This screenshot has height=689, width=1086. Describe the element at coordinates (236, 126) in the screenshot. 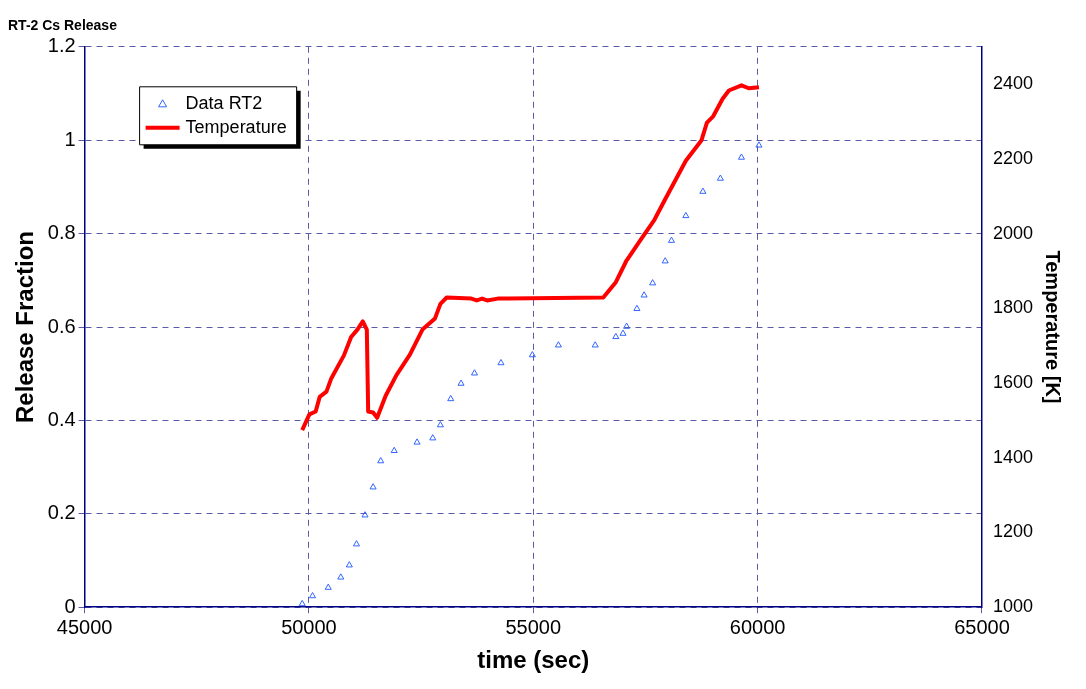

I see `legend-label: Temperature` at that location.